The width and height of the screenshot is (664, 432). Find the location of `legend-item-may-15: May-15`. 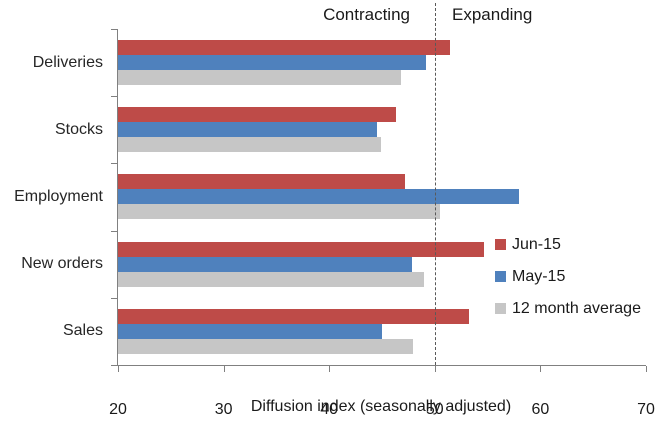

legend-item-may-15: May-15 is located at coordinates (568, 276).